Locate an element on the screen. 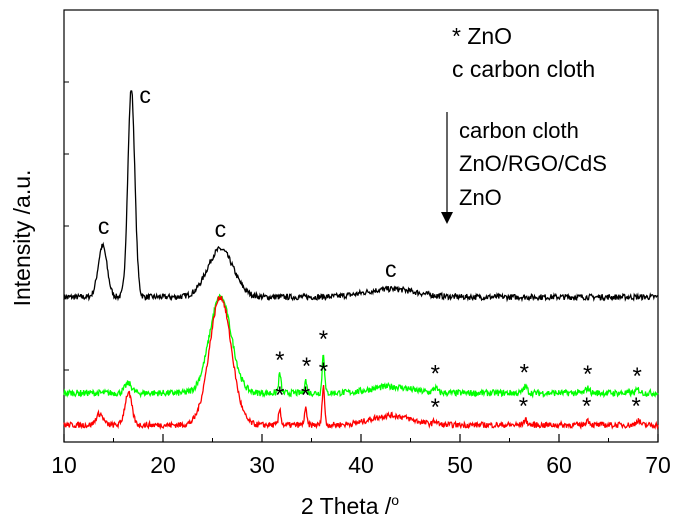 The image size is (679, 524). legend-order-zno-rgo-cds: ZnO/RGO/CdS is located at coordinates (533, 163).